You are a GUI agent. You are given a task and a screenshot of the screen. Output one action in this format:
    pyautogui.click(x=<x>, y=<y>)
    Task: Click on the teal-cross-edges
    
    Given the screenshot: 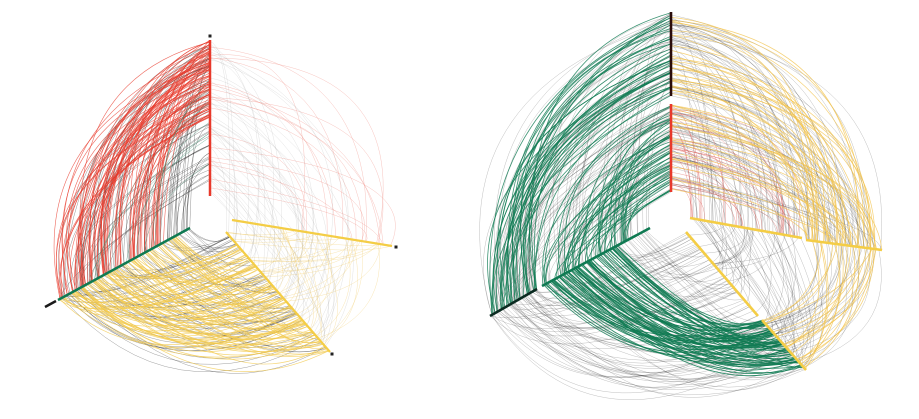 What is the action you would take?
    pyautogui.click(x=173, y=189)
    